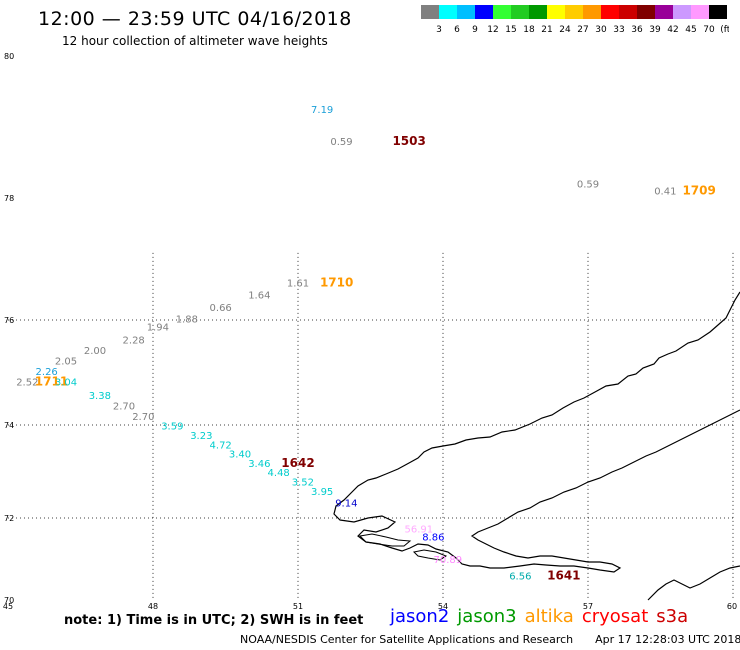 This screenshot has width=740, height=650. I want to click on legend-altika: altika, so click(549, 616).